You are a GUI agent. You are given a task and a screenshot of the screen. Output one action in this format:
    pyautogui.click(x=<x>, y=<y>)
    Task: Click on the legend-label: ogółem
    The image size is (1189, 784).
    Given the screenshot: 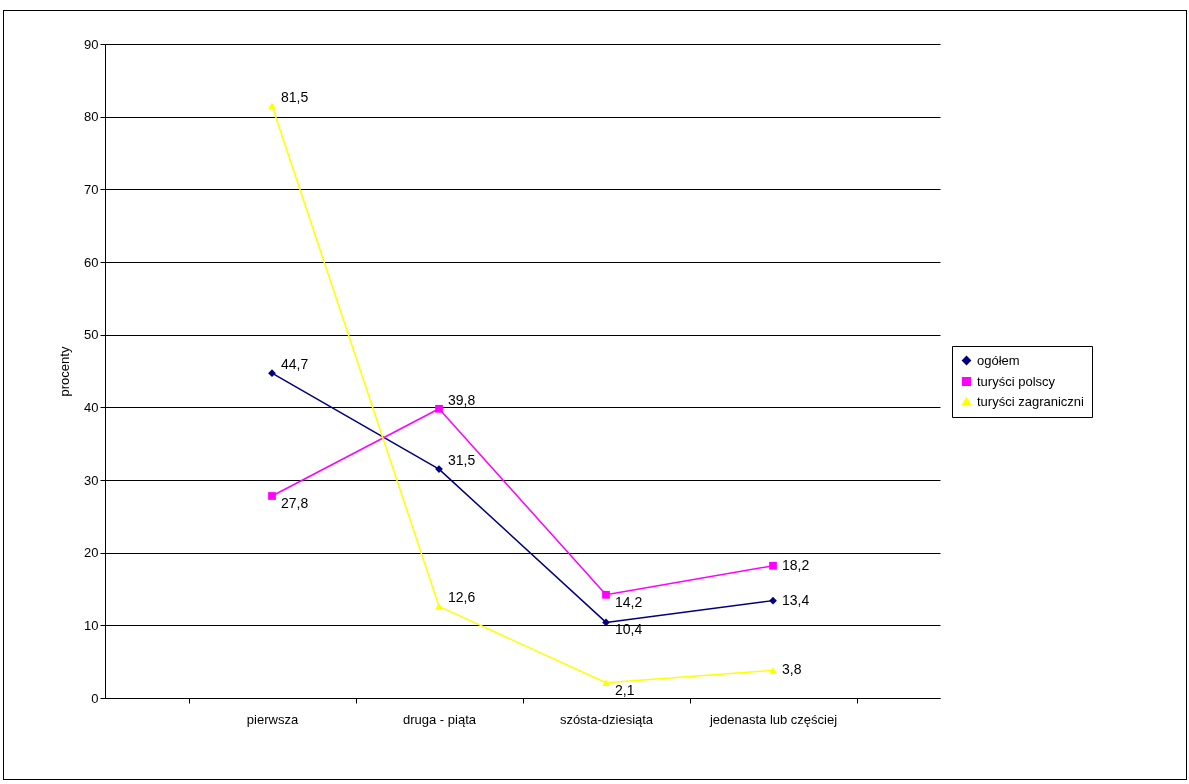 What is the action you would take?
    pyautogui.click(x=998, y=360)
    